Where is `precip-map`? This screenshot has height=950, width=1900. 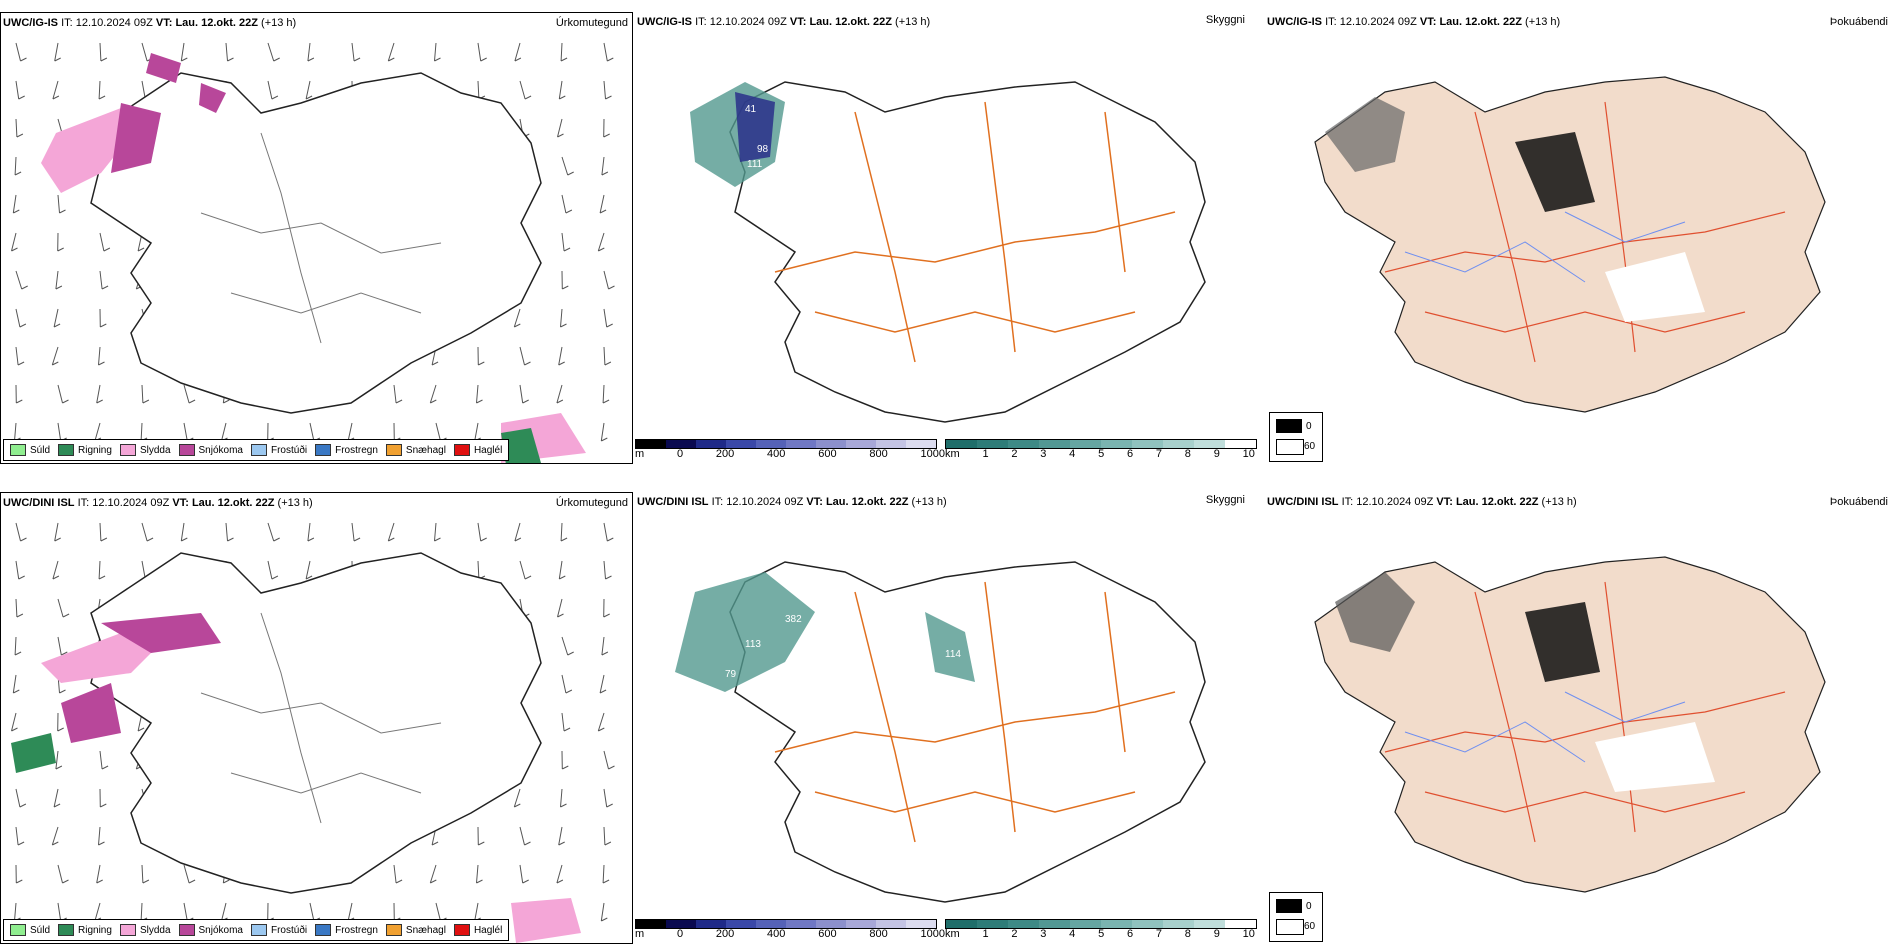 precip-map is located at coordinates (313, 252).